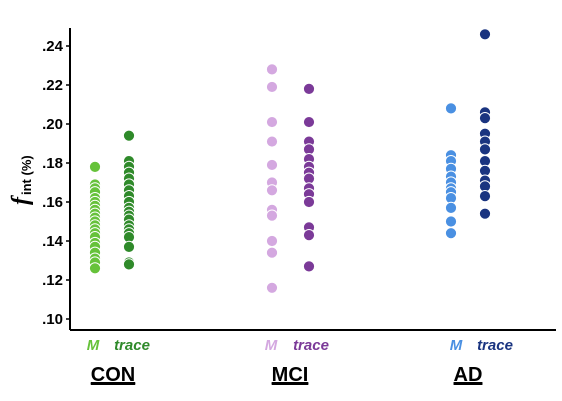  What do you see at coordinates (456, 345) in the screenshot?
I see `series-label-ad-m: M` at bounding box center [456, 345].